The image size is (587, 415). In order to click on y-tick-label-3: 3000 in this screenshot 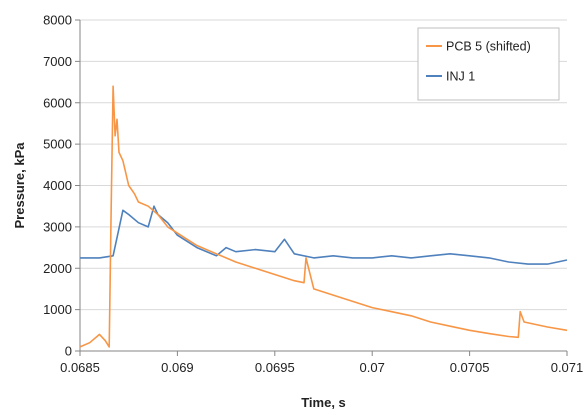, I will do `click(57, 226)`.